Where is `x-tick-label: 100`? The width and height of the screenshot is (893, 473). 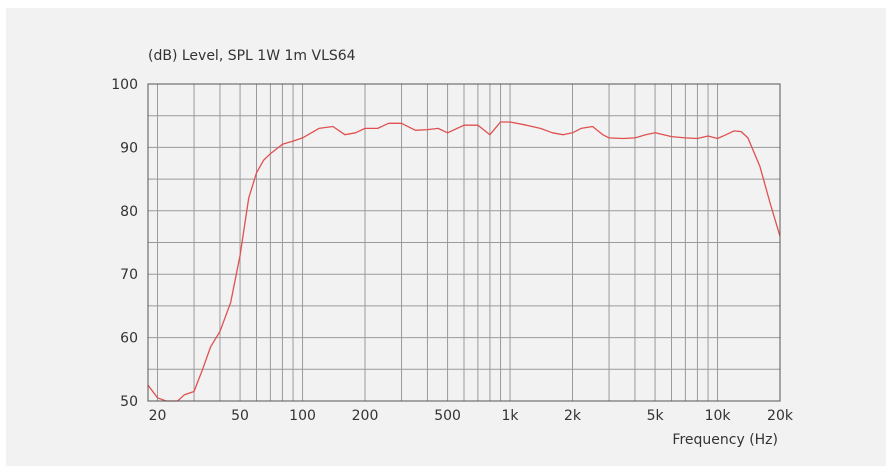
x-tick-label: 100 is located at coordinates (302, 416).